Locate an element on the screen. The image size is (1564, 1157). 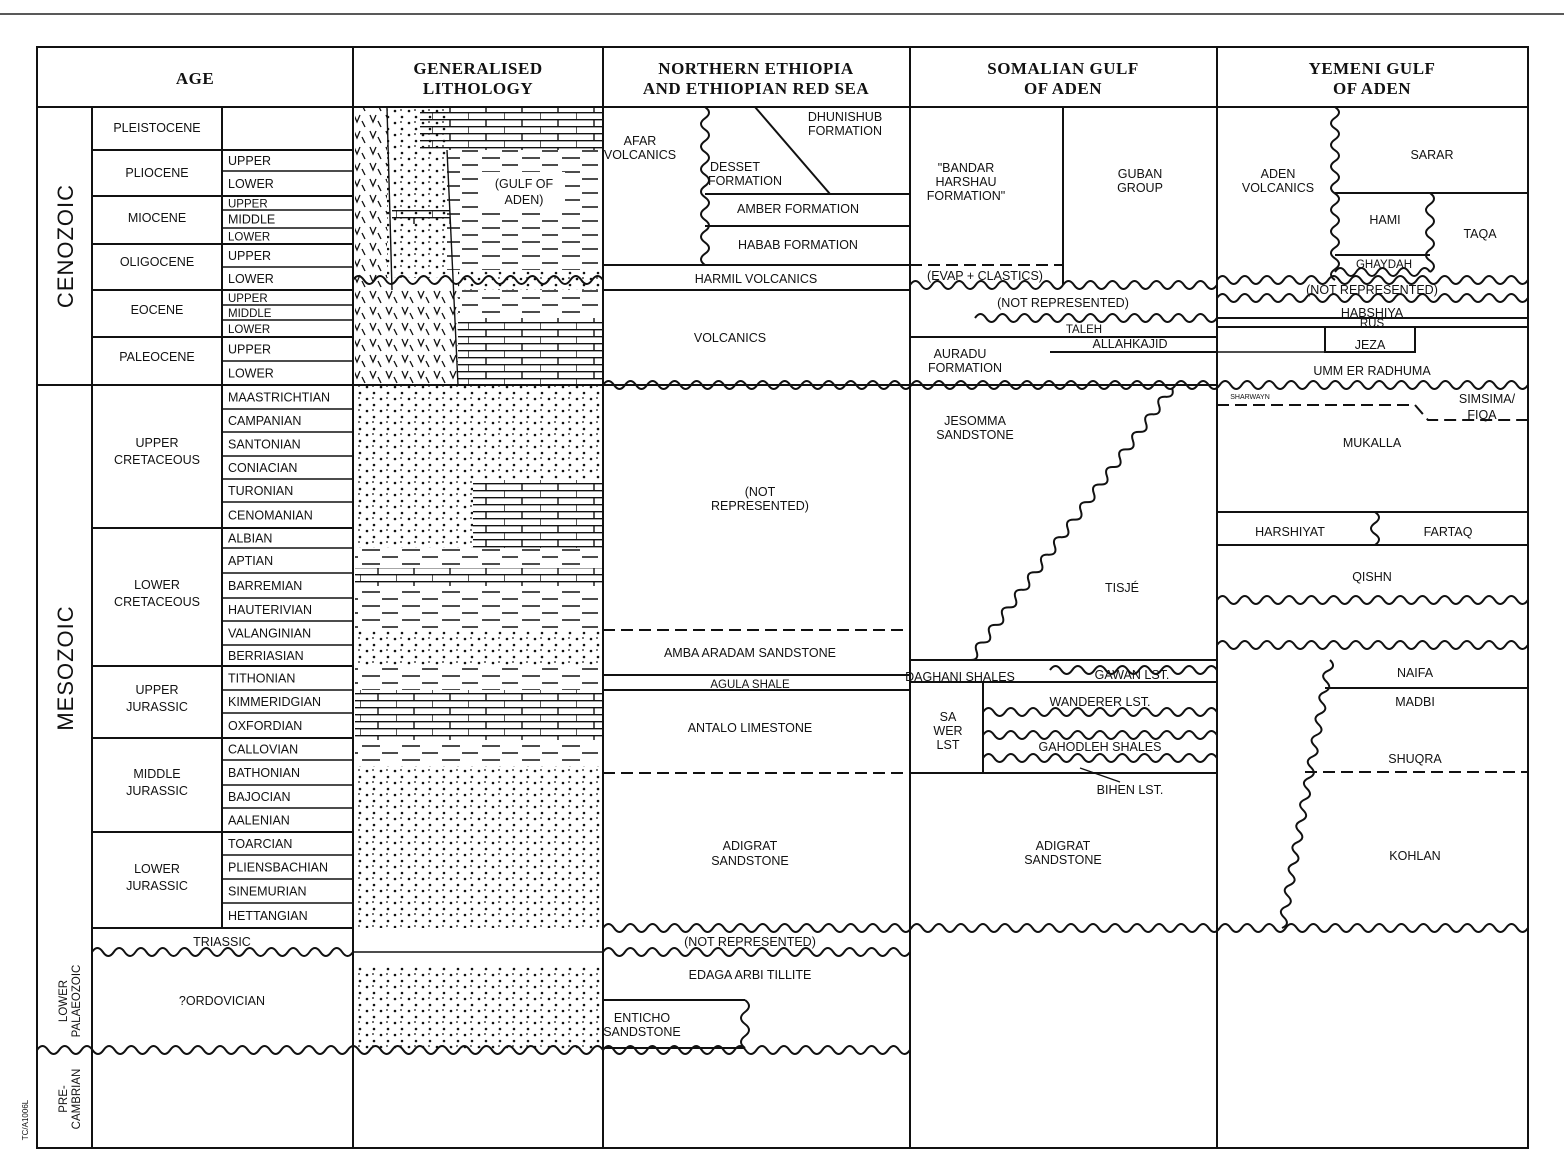
header-yemen-line2: OF ADEN is located at coordinates (1372, 88).